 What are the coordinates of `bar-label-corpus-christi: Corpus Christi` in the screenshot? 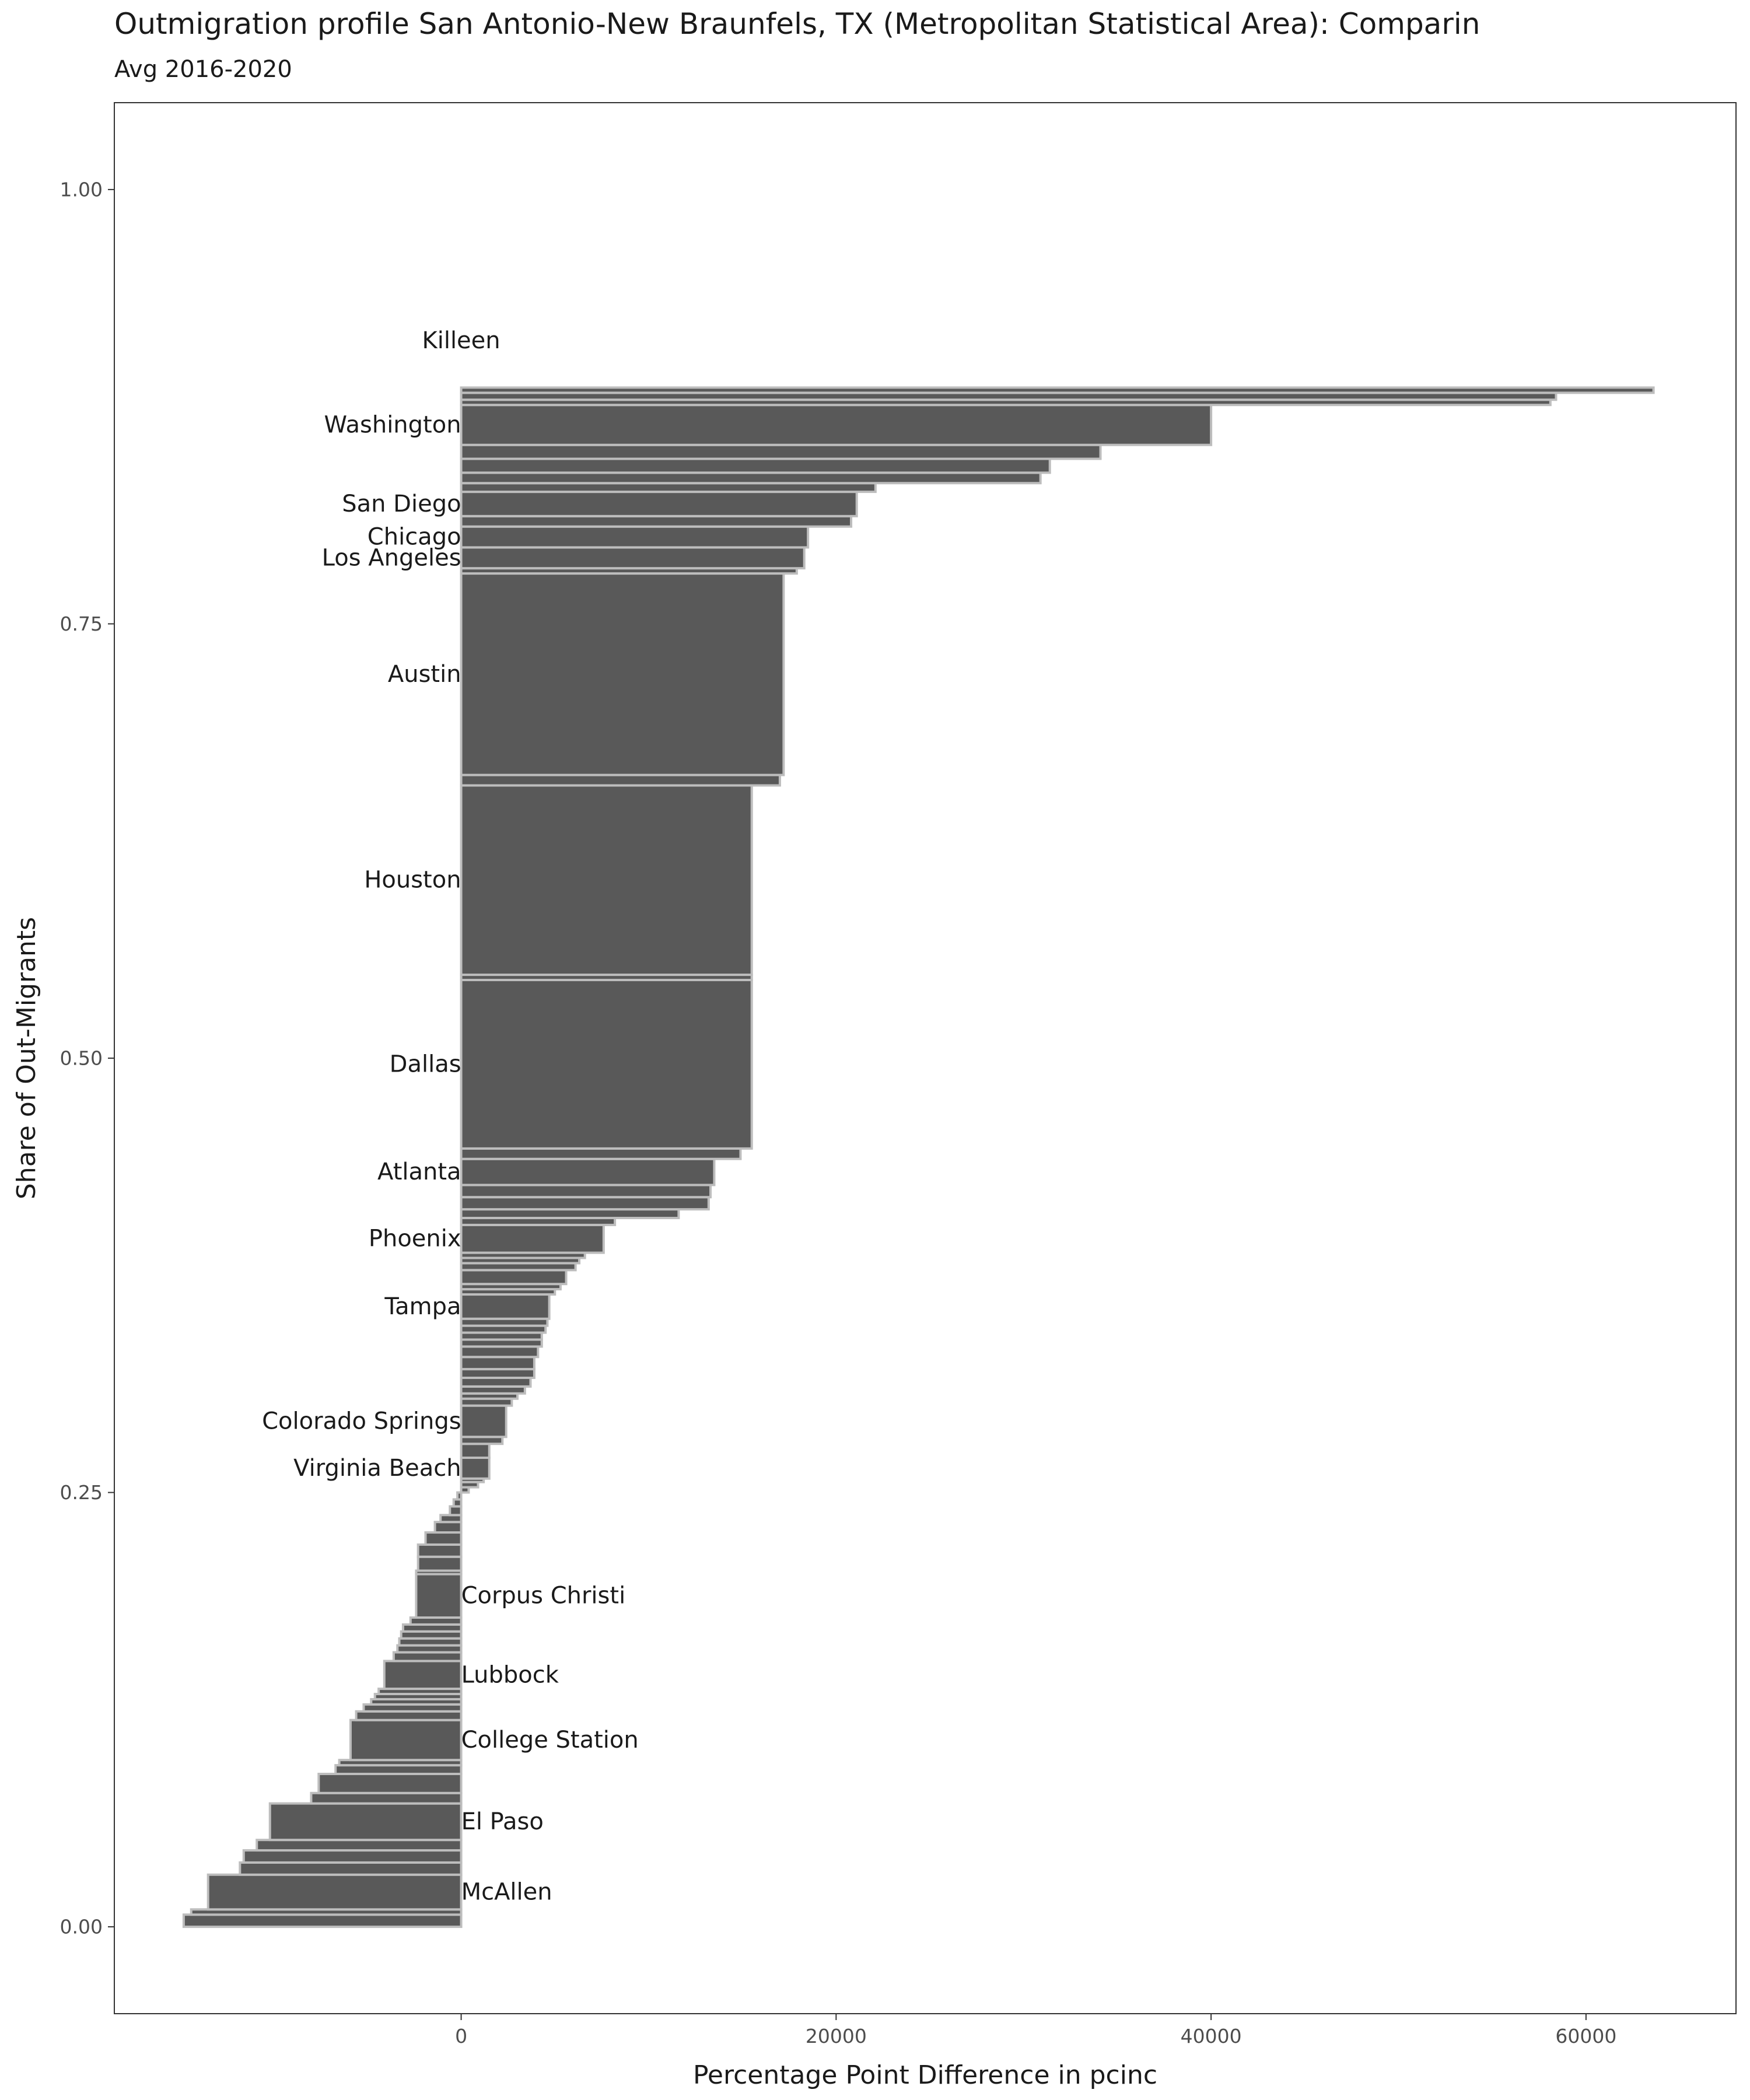 It's located at (543, 1596).